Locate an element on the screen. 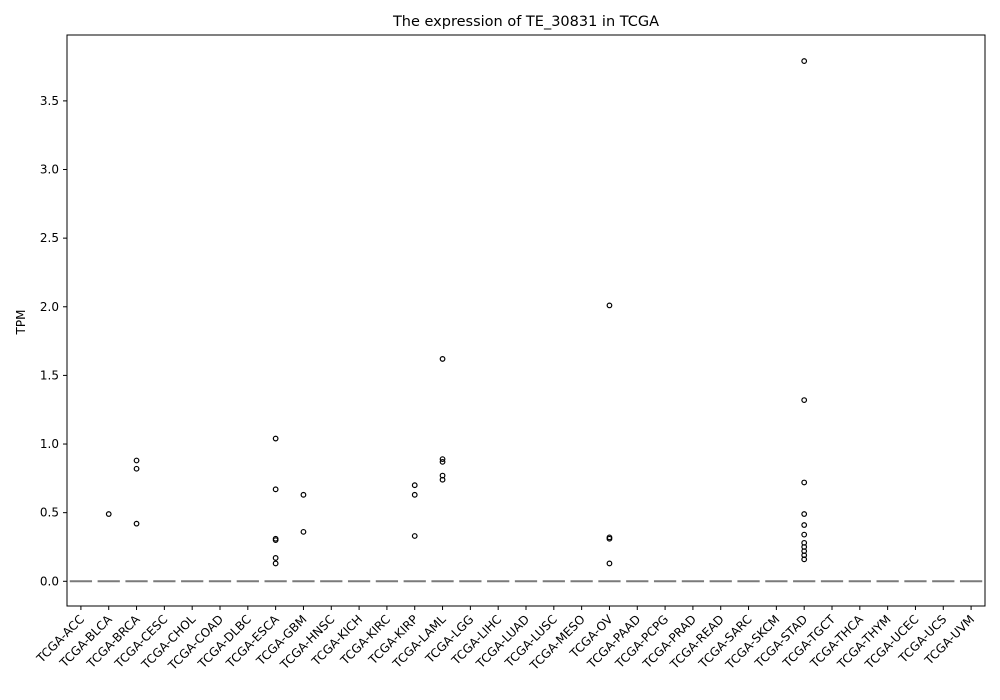  y-tick-label: 1.5 is located at coordinates (49, 375).